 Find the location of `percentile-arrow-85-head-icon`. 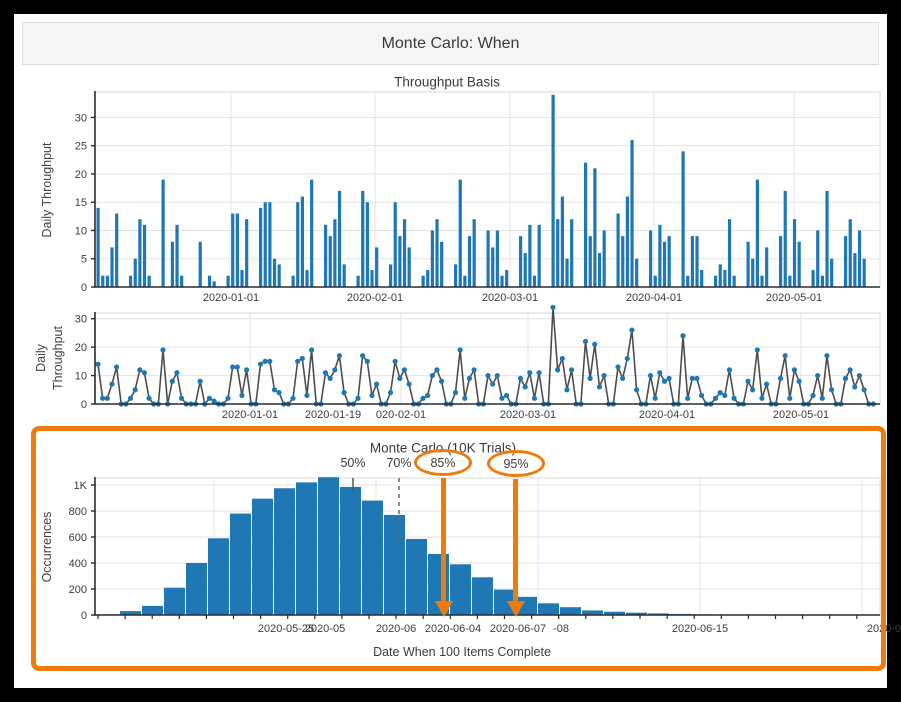

percentile-arrow-85-head-icon is located at coordinates (444, 609).